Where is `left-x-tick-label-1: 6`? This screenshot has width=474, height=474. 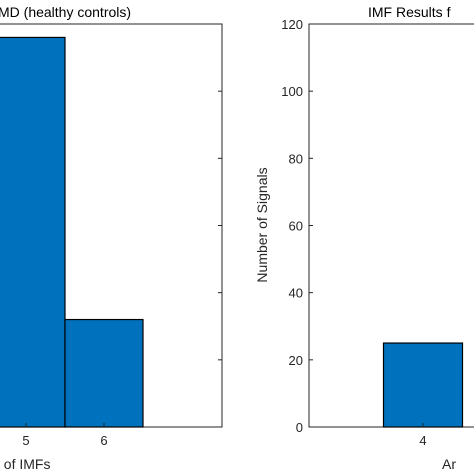 left-x-tick-label-1: 6 is located at coordinates (103, 440).